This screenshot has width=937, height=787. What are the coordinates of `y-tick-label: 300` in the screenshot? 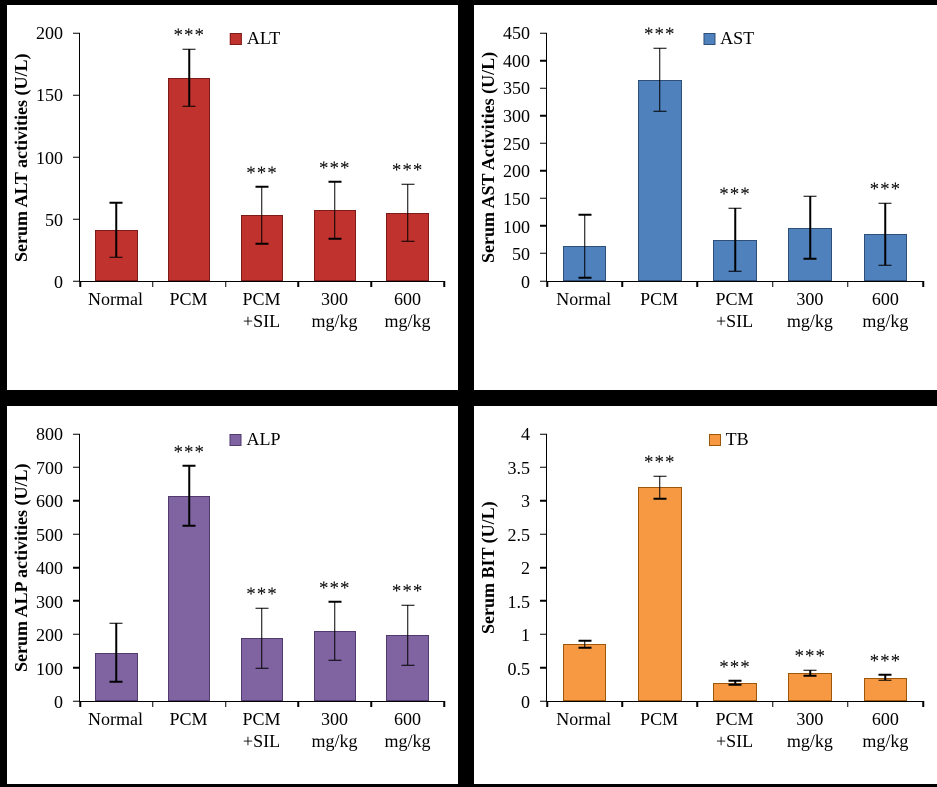 It's located at (516, 116).